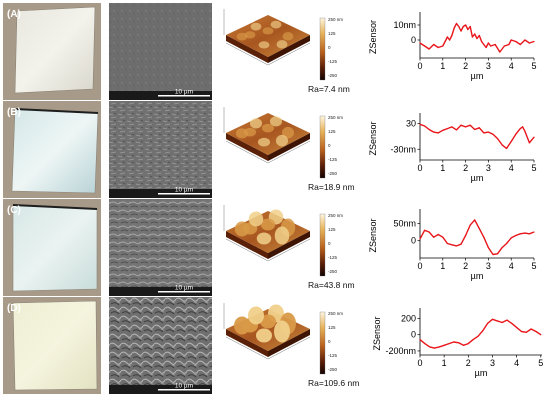  What do you see at coordinates (55, 248) in the screenshot?
I see `film-sample` at bounding box center [55, 248].